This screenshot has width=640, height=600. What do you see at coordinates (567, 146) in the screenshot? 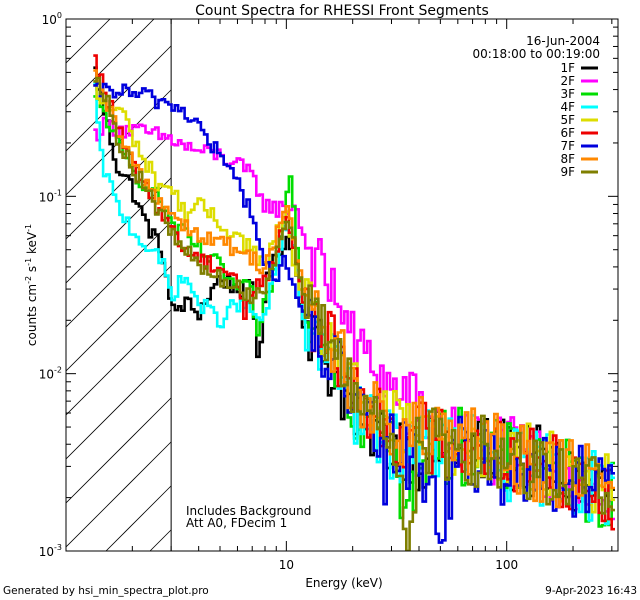
I see `legend-label-7F: 7F` at bounding box center [567, 146].